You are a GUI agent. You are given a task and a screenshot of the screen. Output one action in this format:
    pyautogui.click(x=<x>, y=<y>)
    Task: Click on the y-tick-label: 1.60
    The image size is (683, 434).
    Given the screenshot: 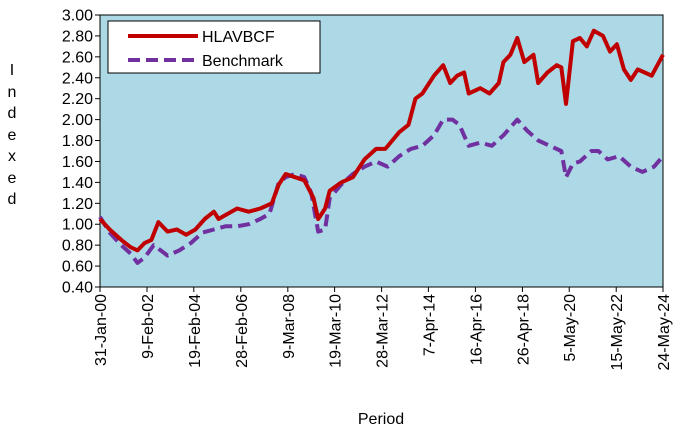 What is the action you would take?
    pyautogui.click(x=77, y=162)
    